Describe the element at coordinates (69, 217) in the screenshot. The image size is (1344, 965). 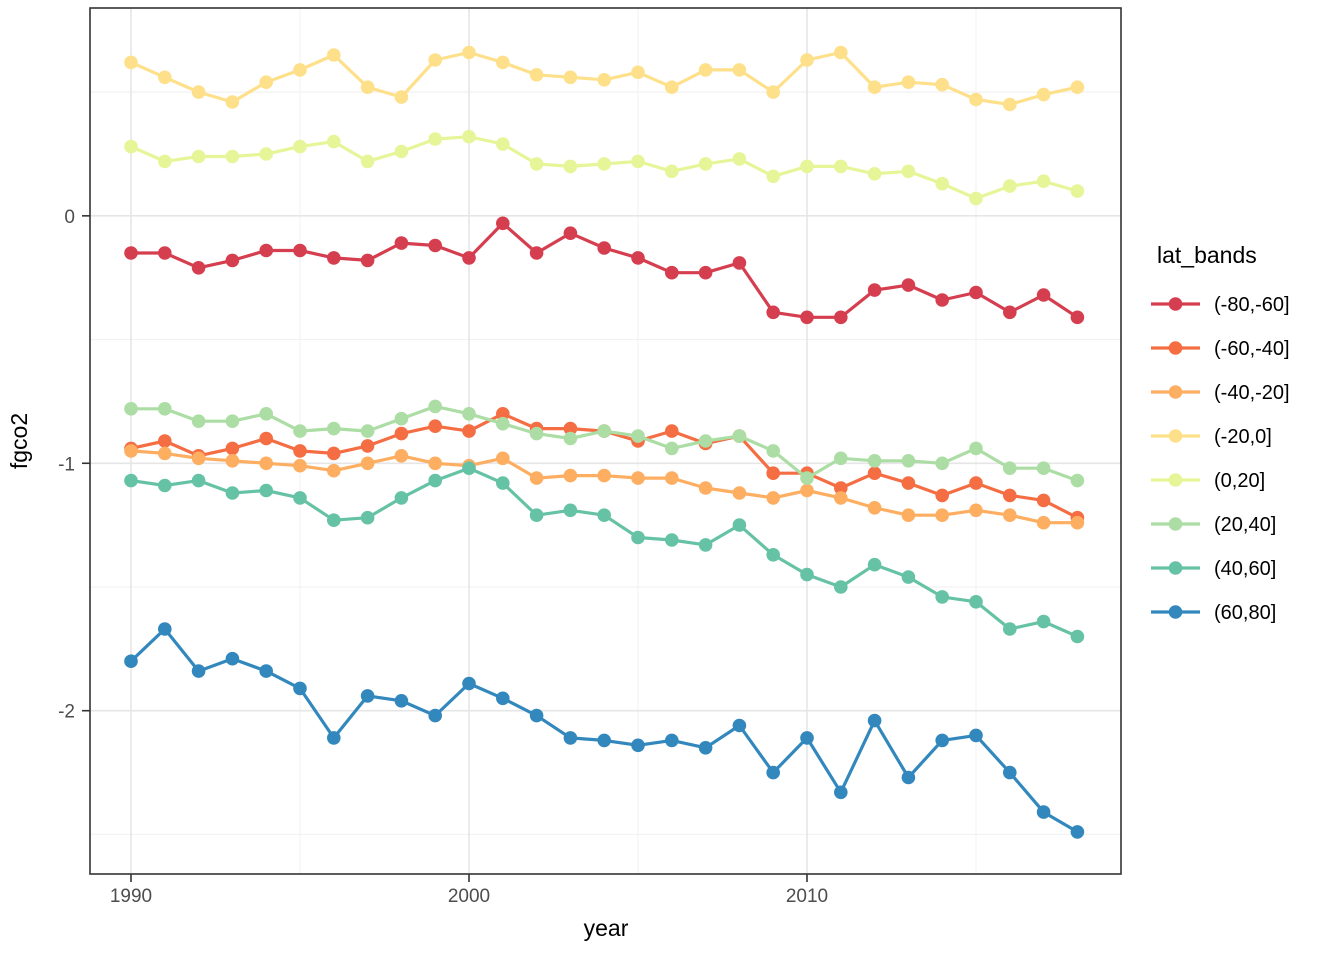
I see `y-tick-label: 0` at that location.